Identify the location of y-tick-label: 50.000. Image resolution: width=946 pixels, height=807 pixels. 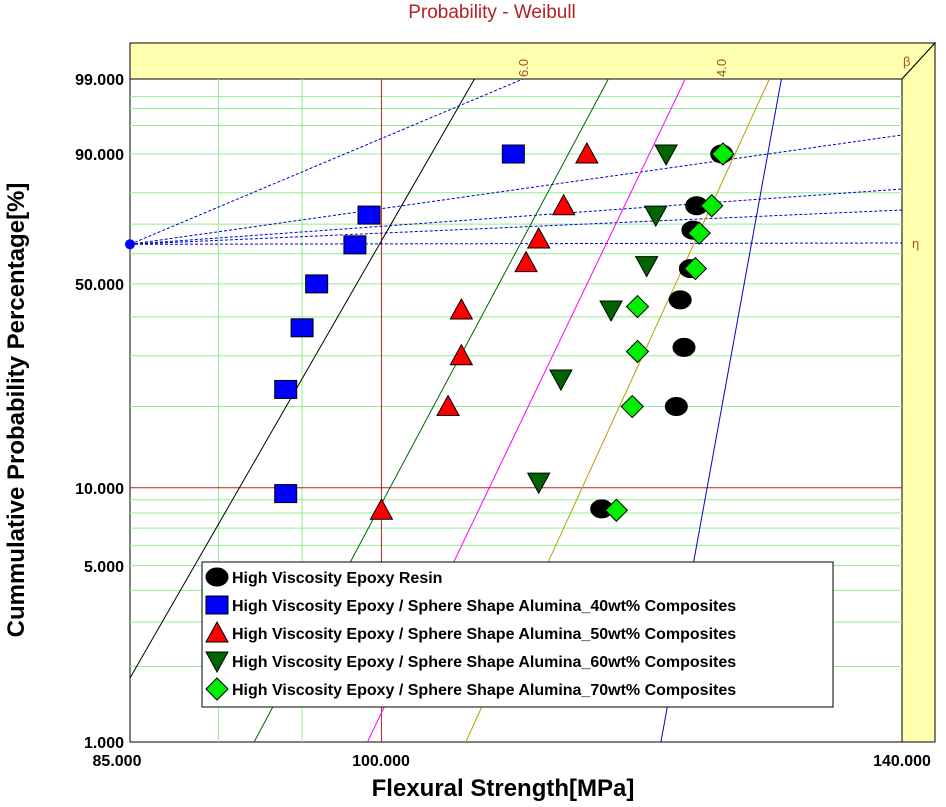
(99, 285).